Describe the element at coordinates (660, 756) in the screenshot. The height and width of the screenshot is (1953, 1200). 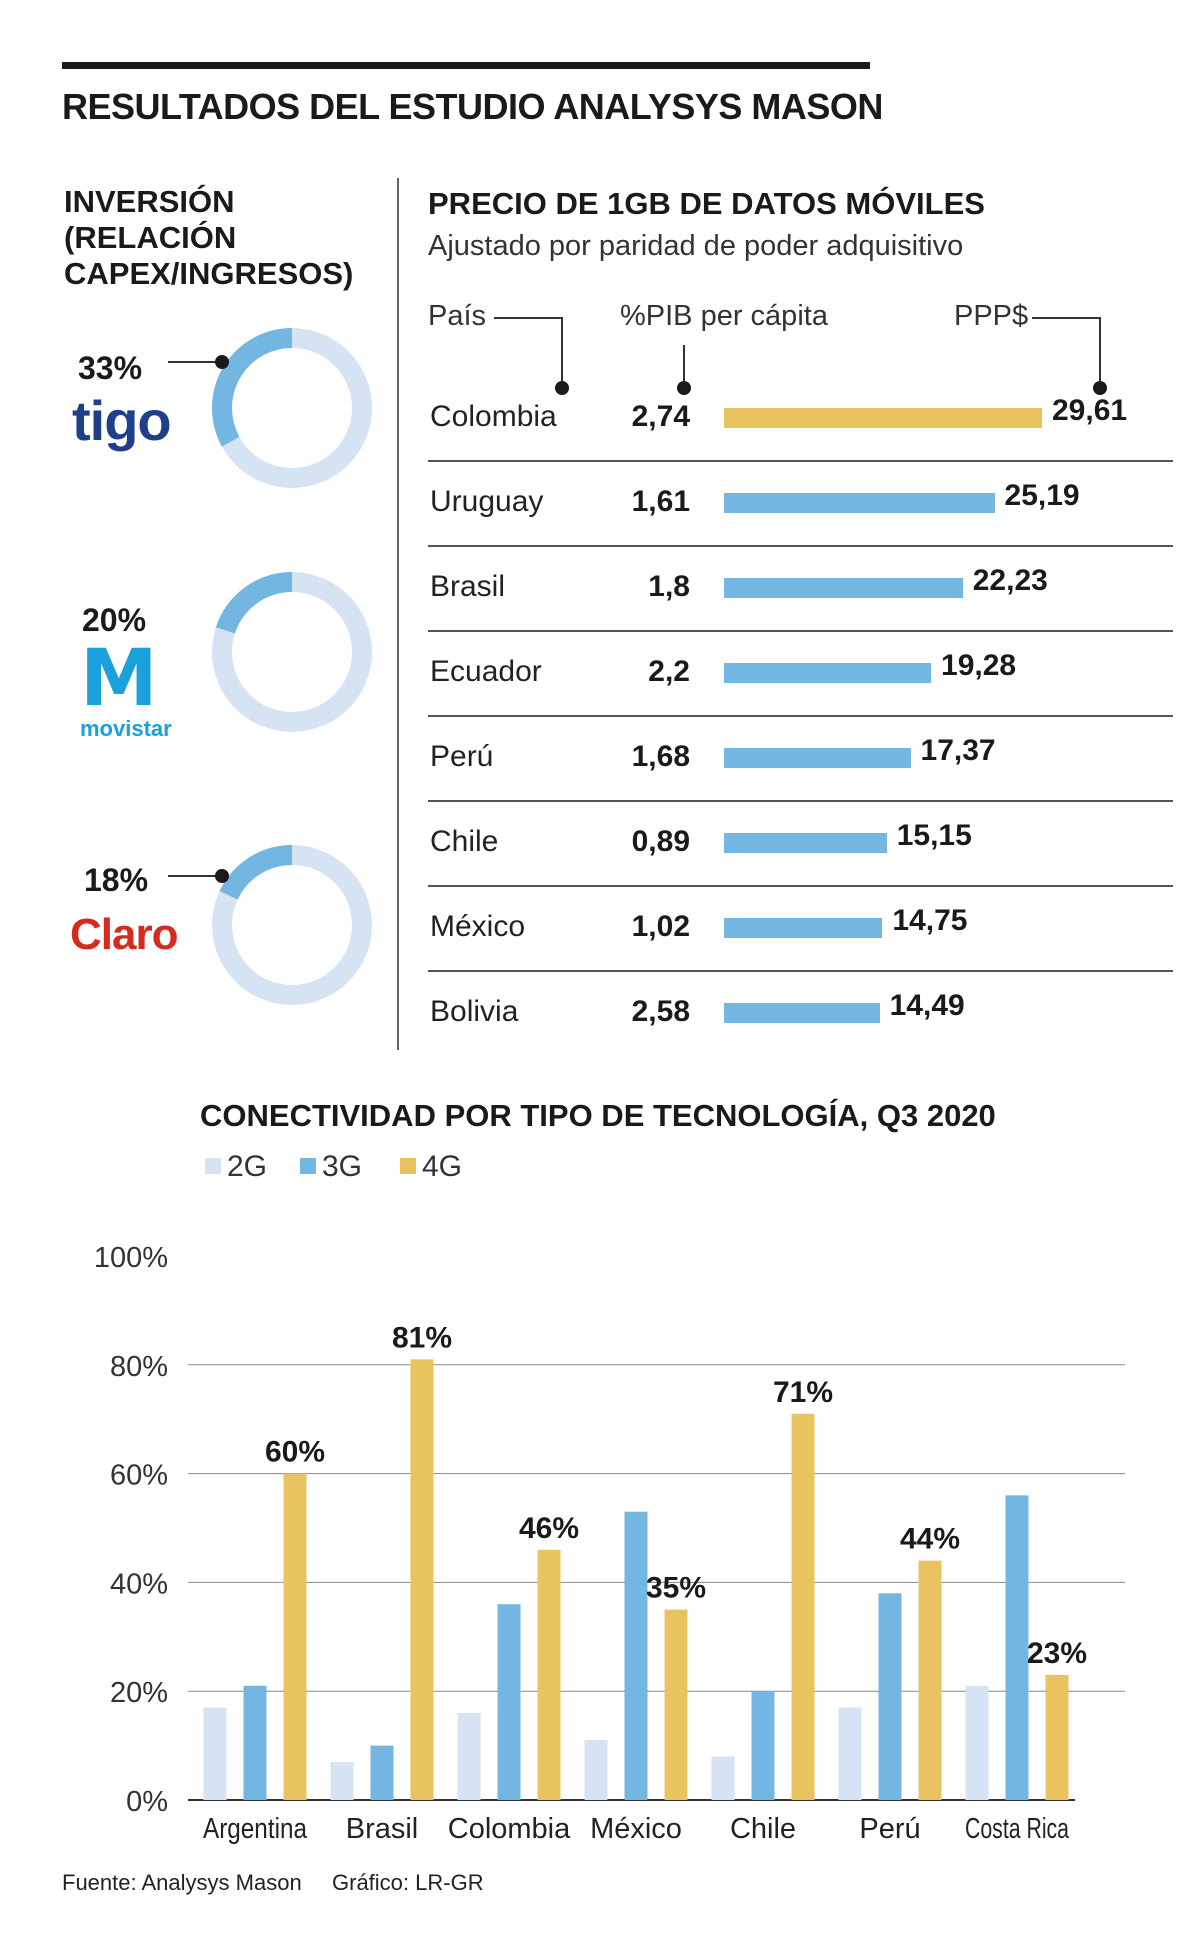
I see `price-row-gdp: 1,68` at that location.